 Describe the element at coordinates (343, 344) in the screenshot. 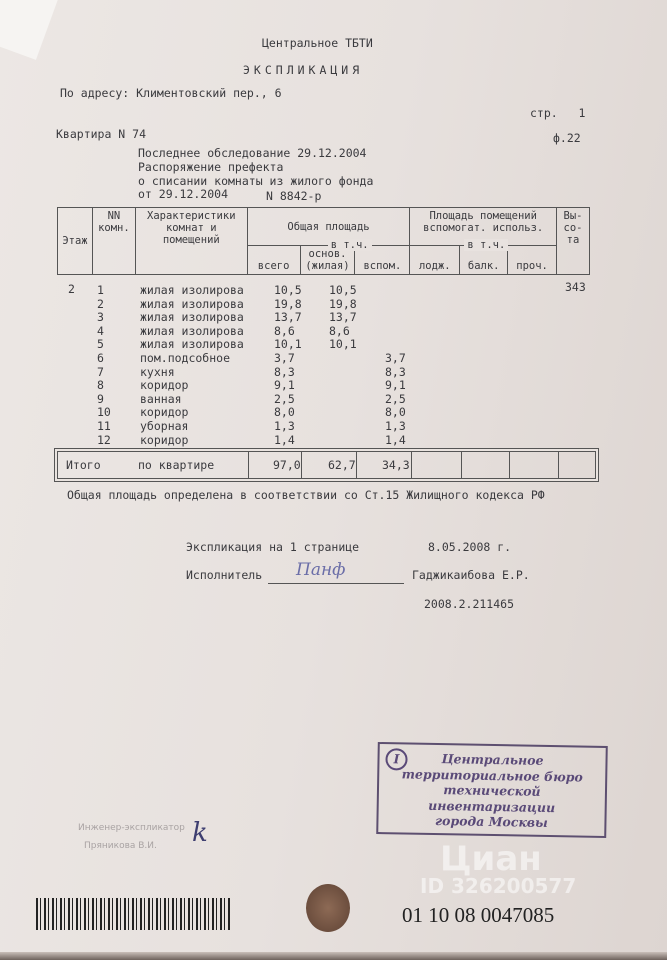

I see `area-main: 10,1` at that location.